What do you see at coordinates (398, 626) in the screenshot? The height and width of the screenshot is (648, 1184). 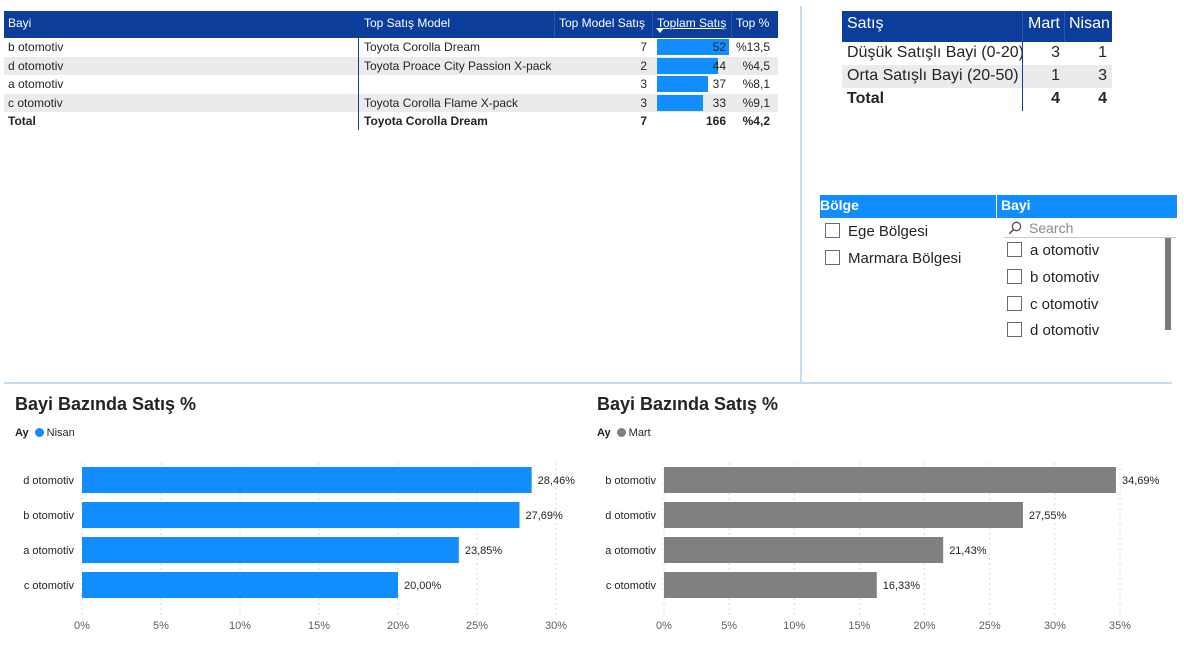 I see `x-tick-label: 20%` at bounding box center [398, 626].